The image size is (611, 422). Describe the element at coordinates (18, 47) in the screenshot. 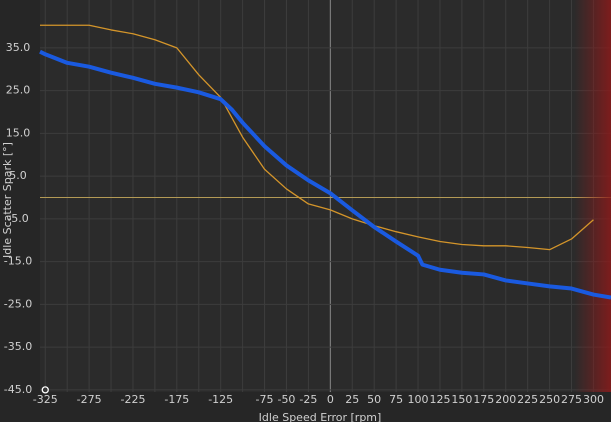

I see `y-tick-label: 35.0` at that location.